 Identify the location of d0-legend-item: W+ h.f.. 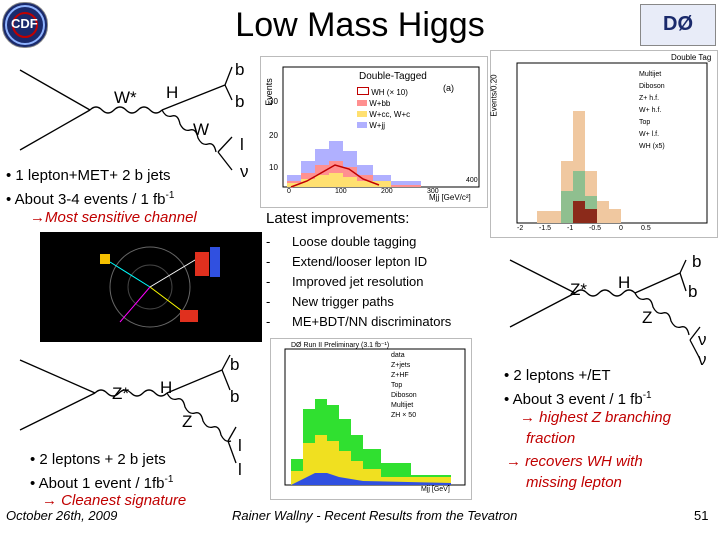
(650, 110).